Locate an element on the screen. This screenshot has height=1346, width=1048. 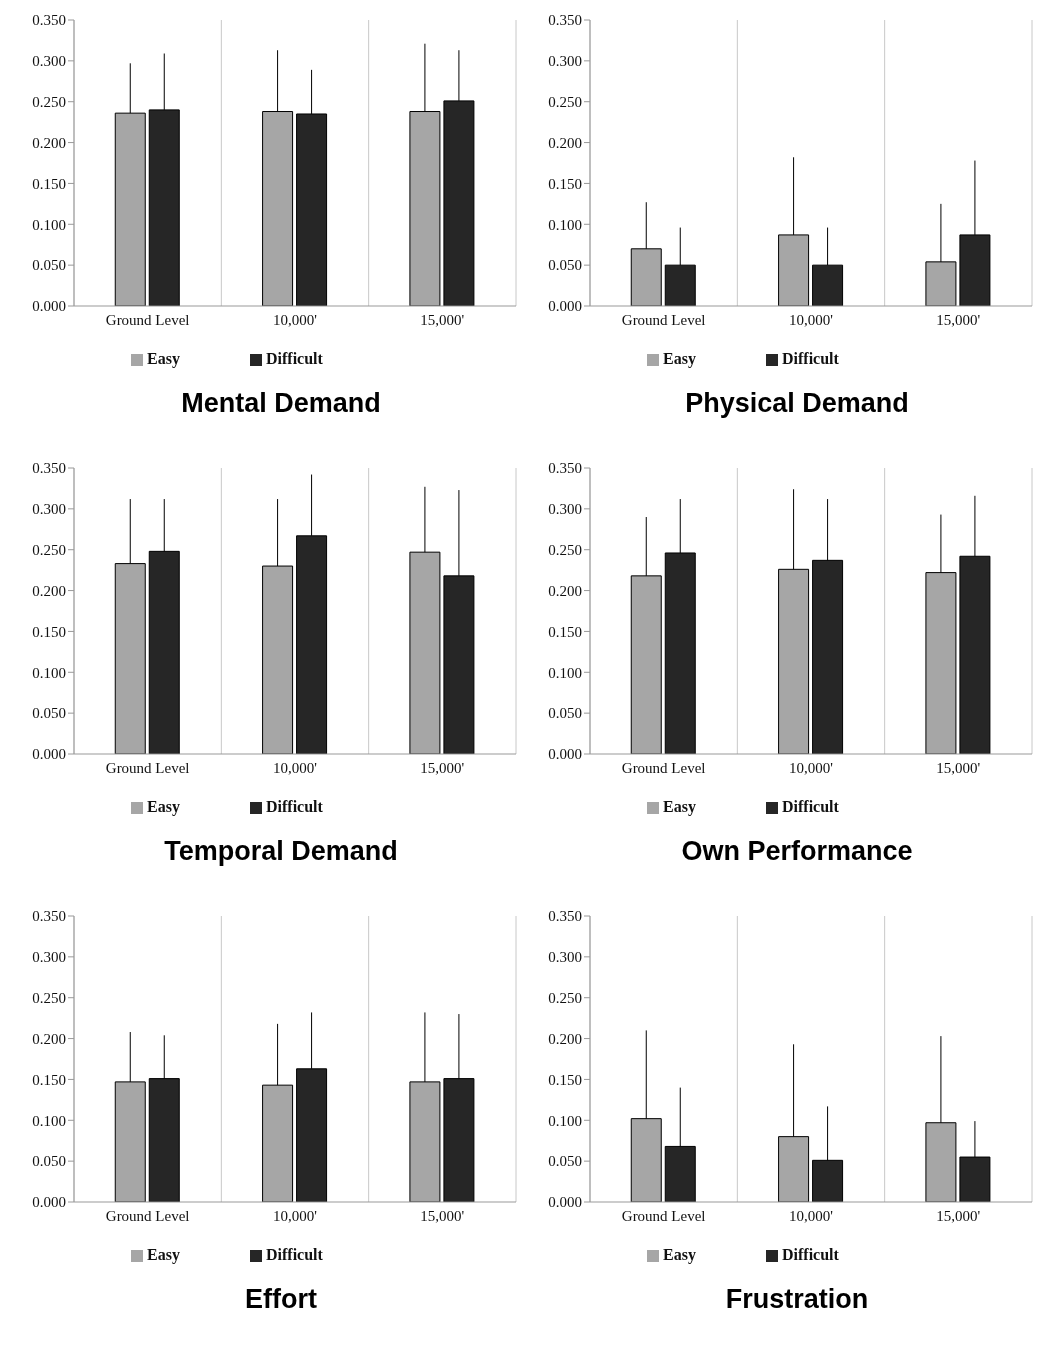
text: Effort is located at coordinates (281, 1299).